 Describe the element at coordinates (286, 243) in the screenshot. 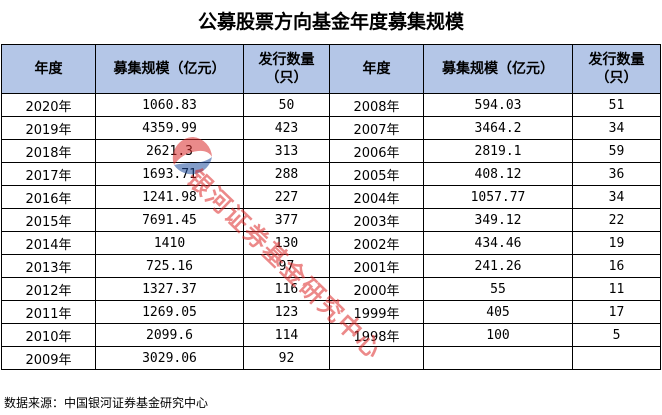

I see `cell-count-left: 130` at that location.